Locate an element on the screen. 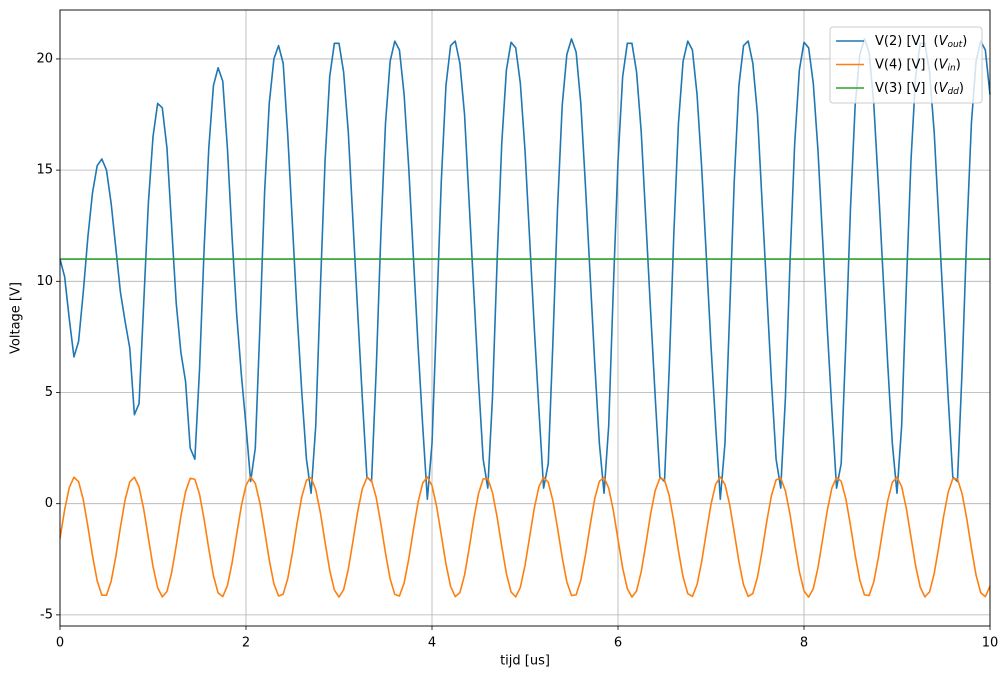 This screenshot has width=1008, height=679. x-tick-label: 10 is located at coordinates (990, 643).